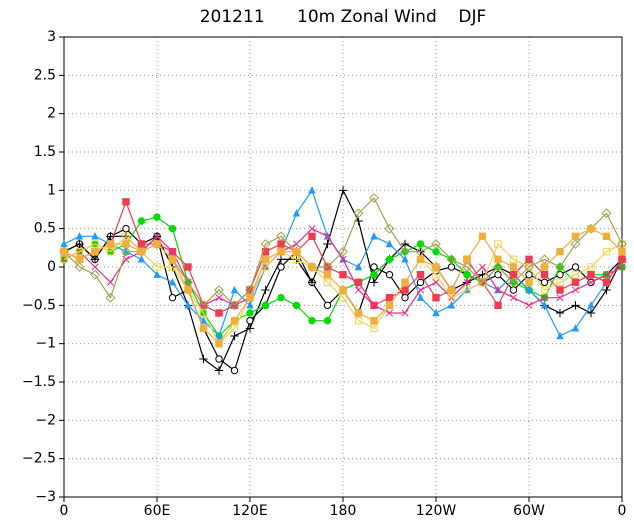 Image resolution: width=634 pixels, height=526 pixels. Describe the element at coordinates (51, 190) in the screenshot. I see `y-tick-label: 1` at that location.